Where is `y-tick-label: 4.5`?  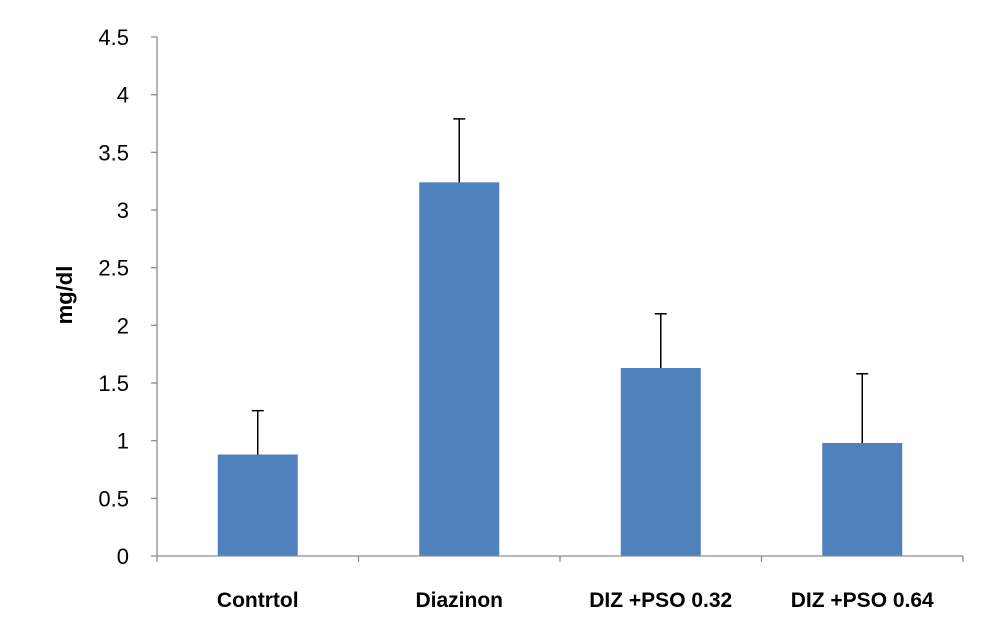 y-tick-label: 4.5 is located at coordinates (113, 37).